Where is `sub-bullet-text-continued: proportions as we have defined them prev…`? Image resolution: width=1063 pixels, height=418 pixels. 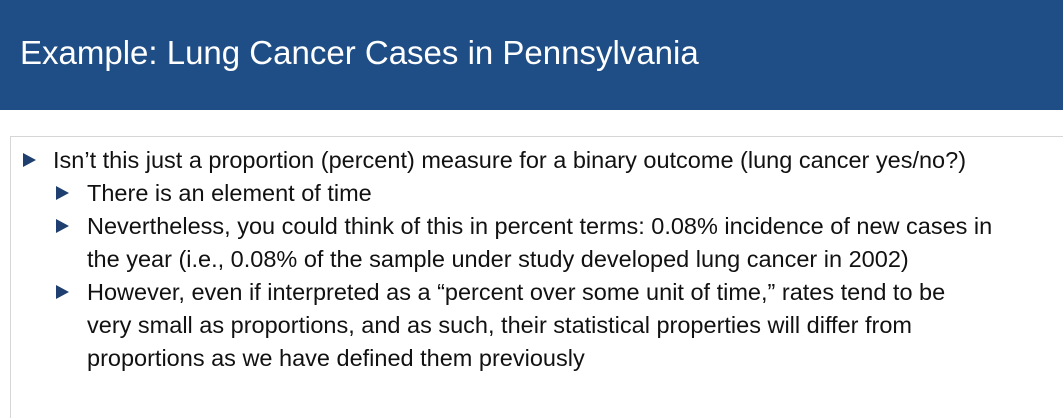 sub-bullet-text-continued: proportions as we have defined them prev… is located at coordinates (336, 358).